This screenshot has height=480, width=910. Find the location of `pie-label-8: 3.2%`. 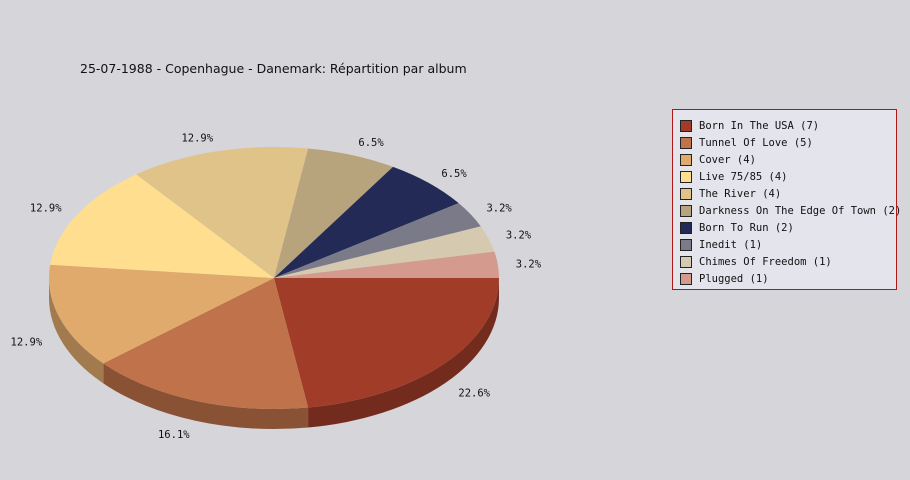

pie-label-8: 3.2% is located at coordinates (499, 209).